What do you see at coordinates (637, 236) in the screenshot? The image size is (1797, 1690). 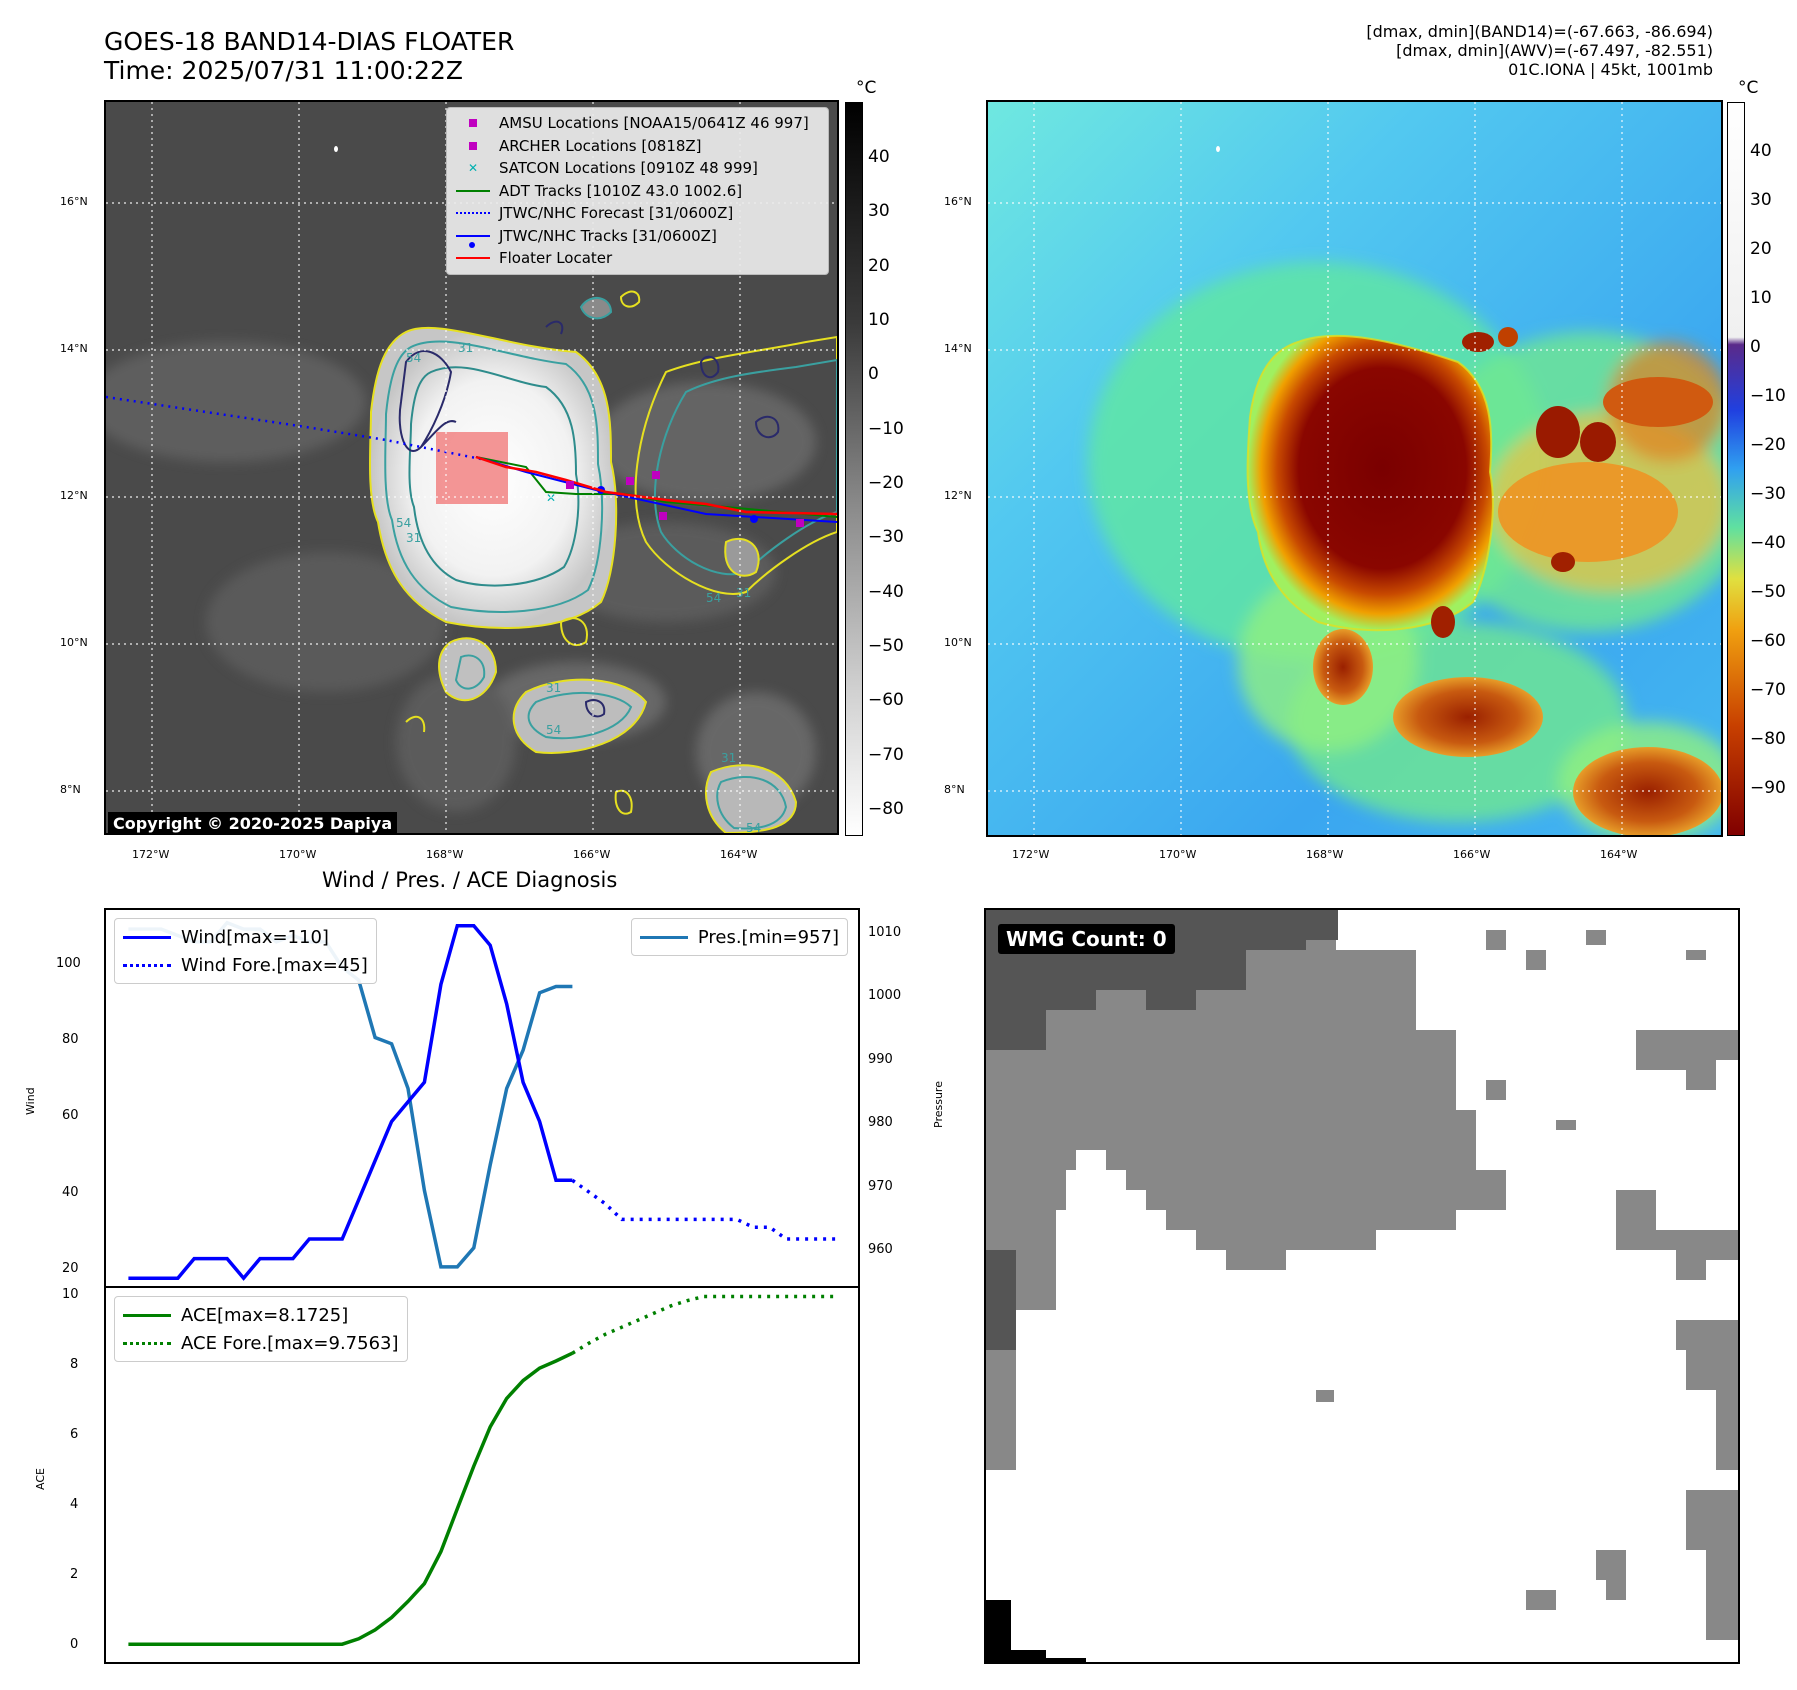 I see `legend-item-jtwc-tracks: JTWC/NHC Tracks [31/0600Z]` at bounding box center [637, 236].